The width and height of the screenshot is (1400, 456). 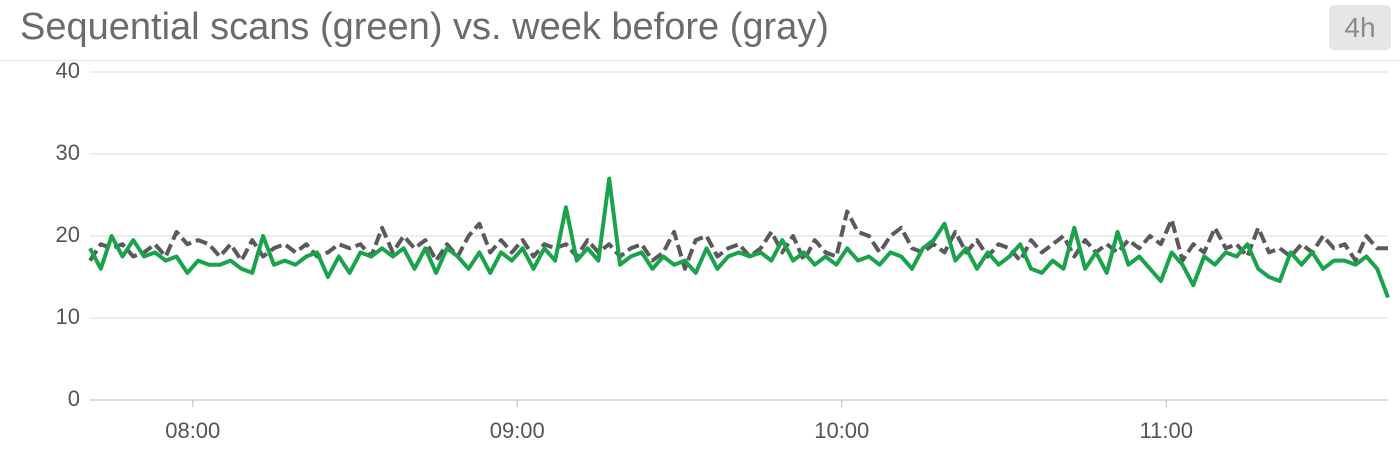 I want to click on y-tick-label: 10, so click(x=68, y=316).